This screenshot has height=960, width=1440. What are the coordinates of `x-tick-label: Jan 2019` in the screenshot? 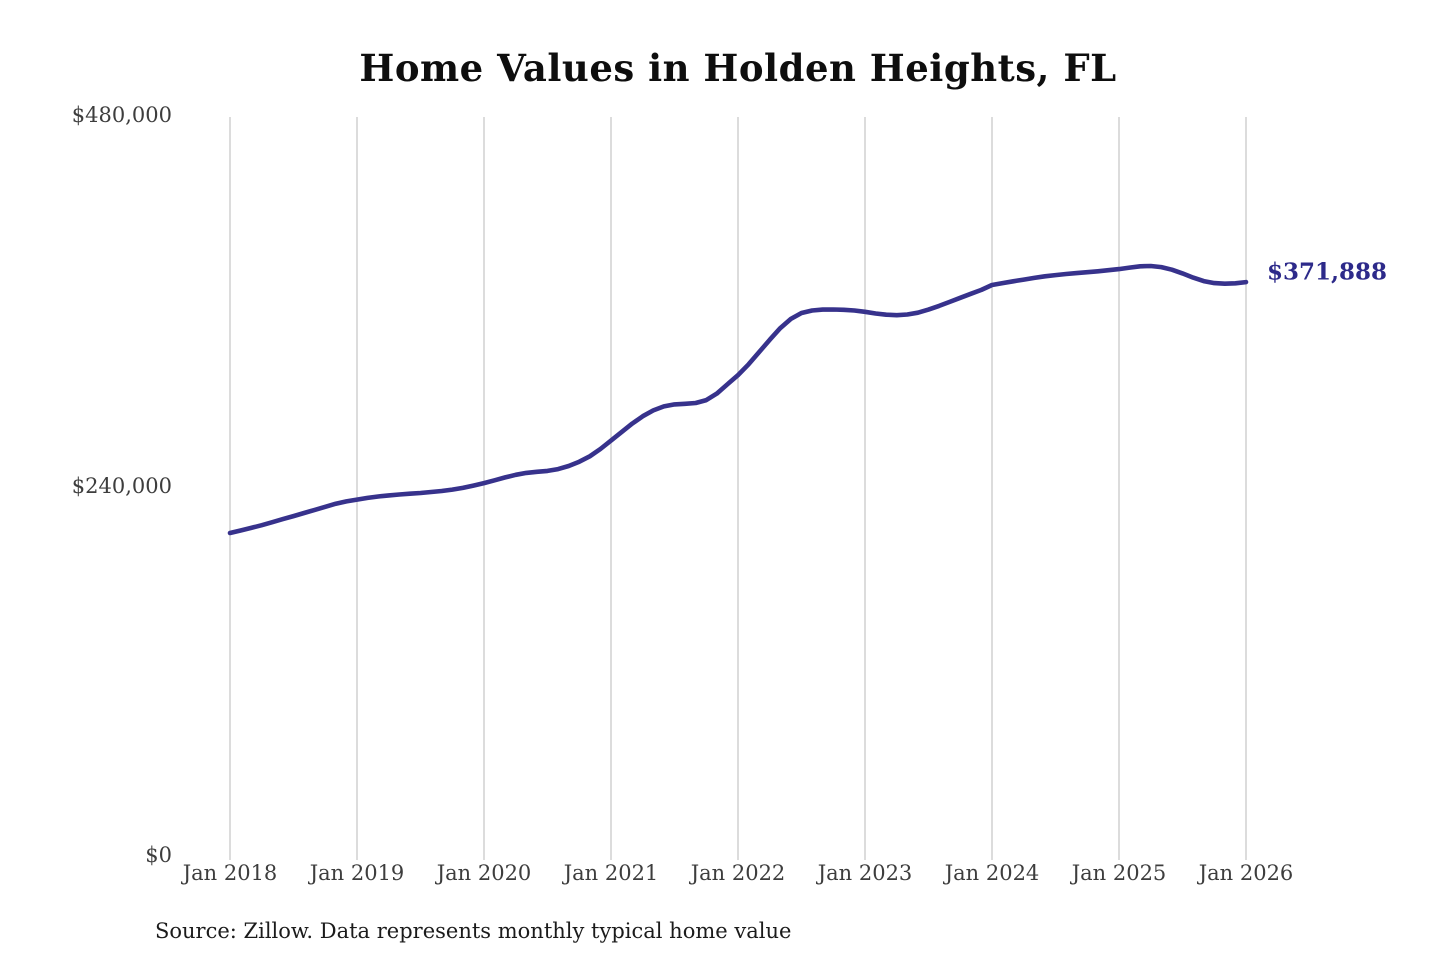 It's located at (357, 873).